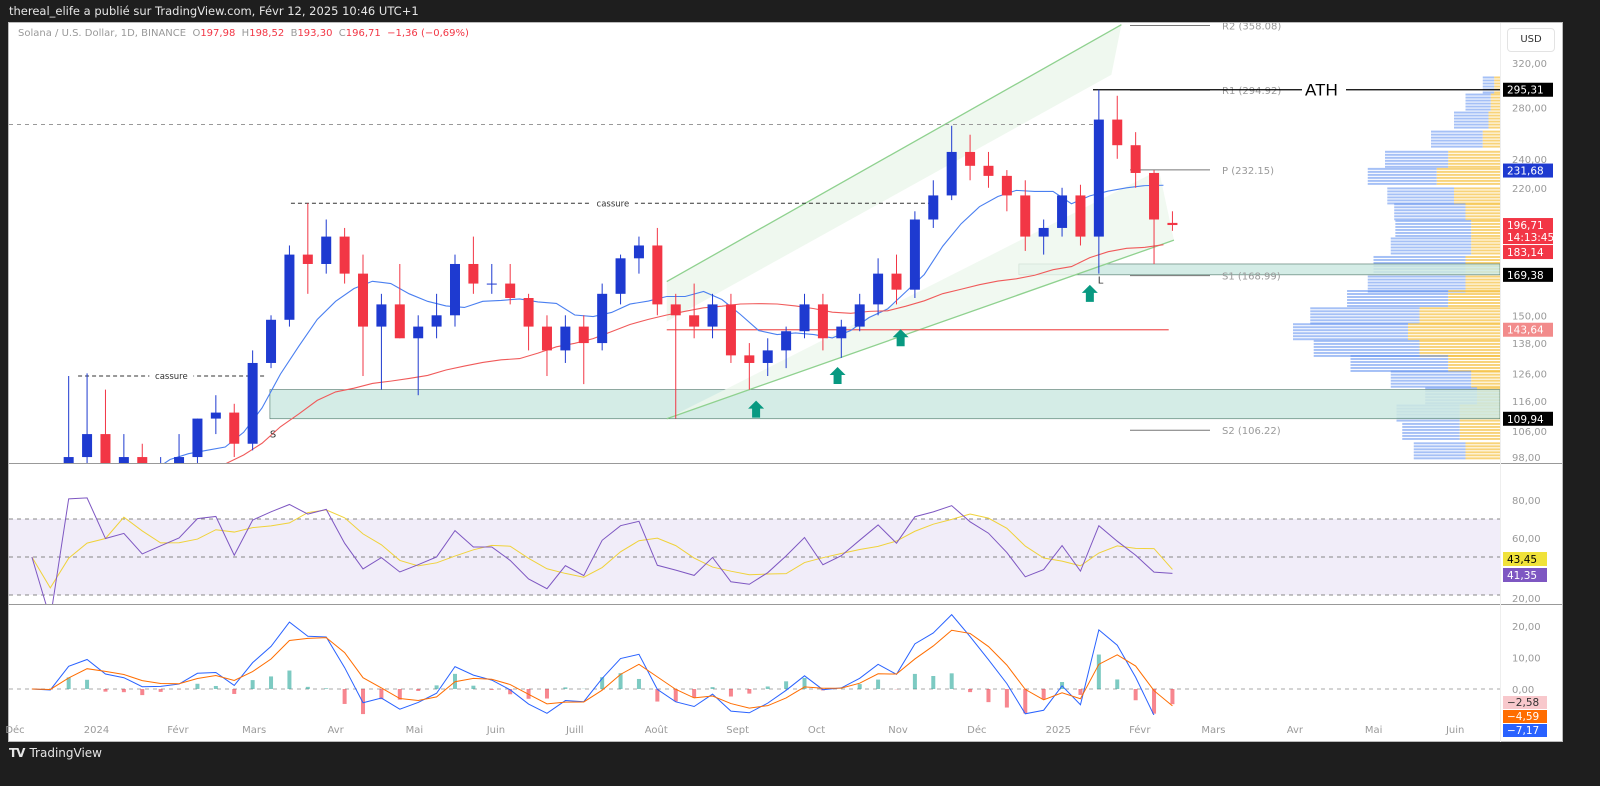 The height and width of the screenshot is (786, 1600). What do you see at coordinates (335, 730) in the screenshot?
I see `time-axis-tick: Avr` at bounding box center [335, 730].